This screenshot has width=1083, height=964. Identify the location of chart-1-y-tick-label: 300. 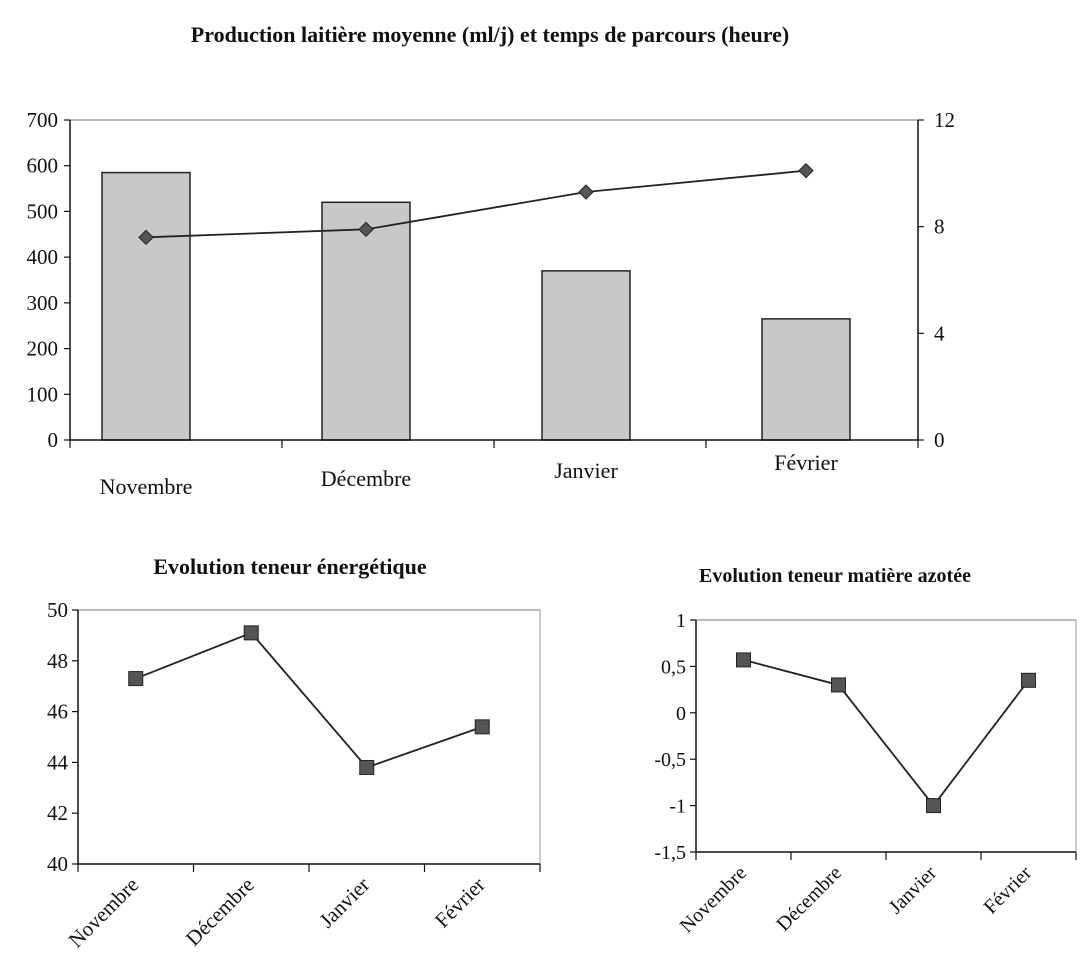
(43, 303).